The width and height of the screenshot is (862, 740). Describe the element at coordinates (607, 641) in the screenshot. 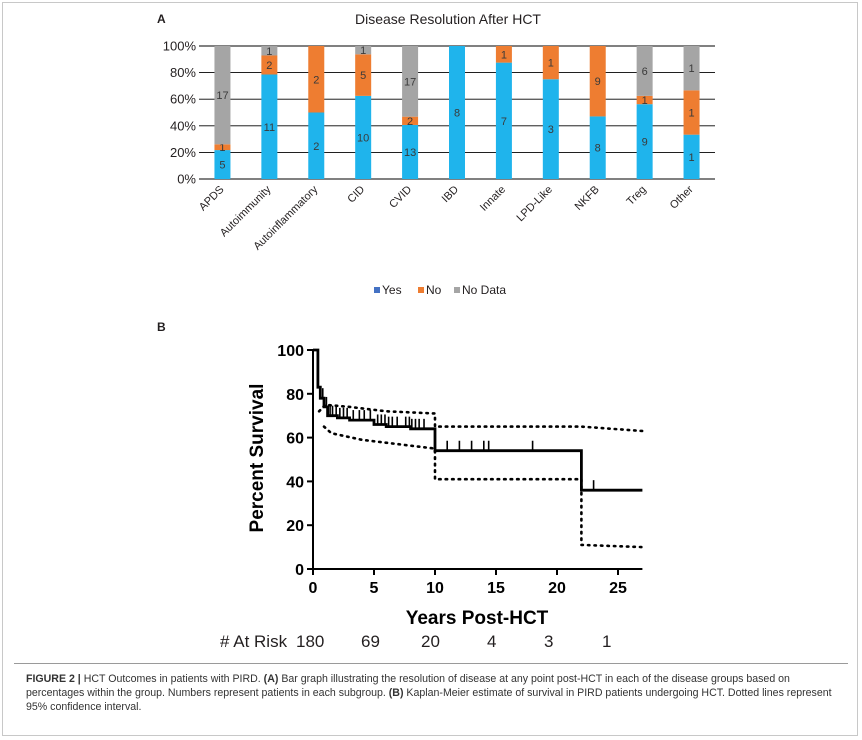

I see `at-risk-count: 1` at that location.